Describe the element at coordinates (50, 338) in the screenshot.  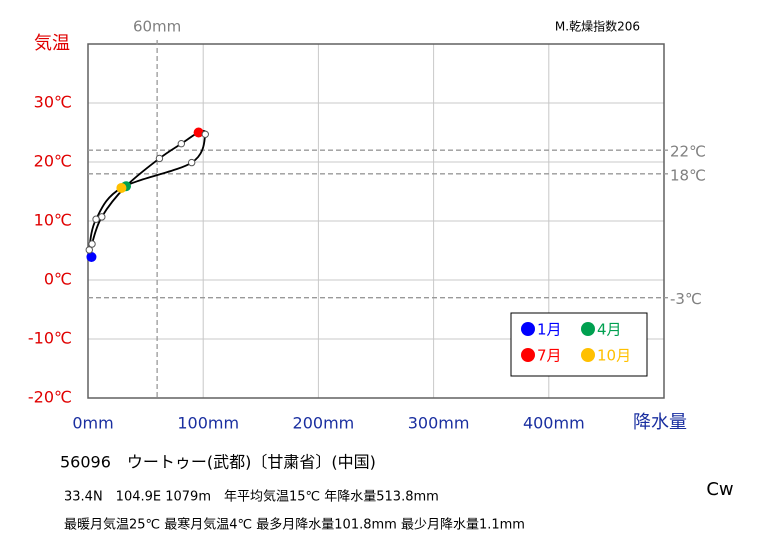
I see `y-tick-label: -10℃` at that location.